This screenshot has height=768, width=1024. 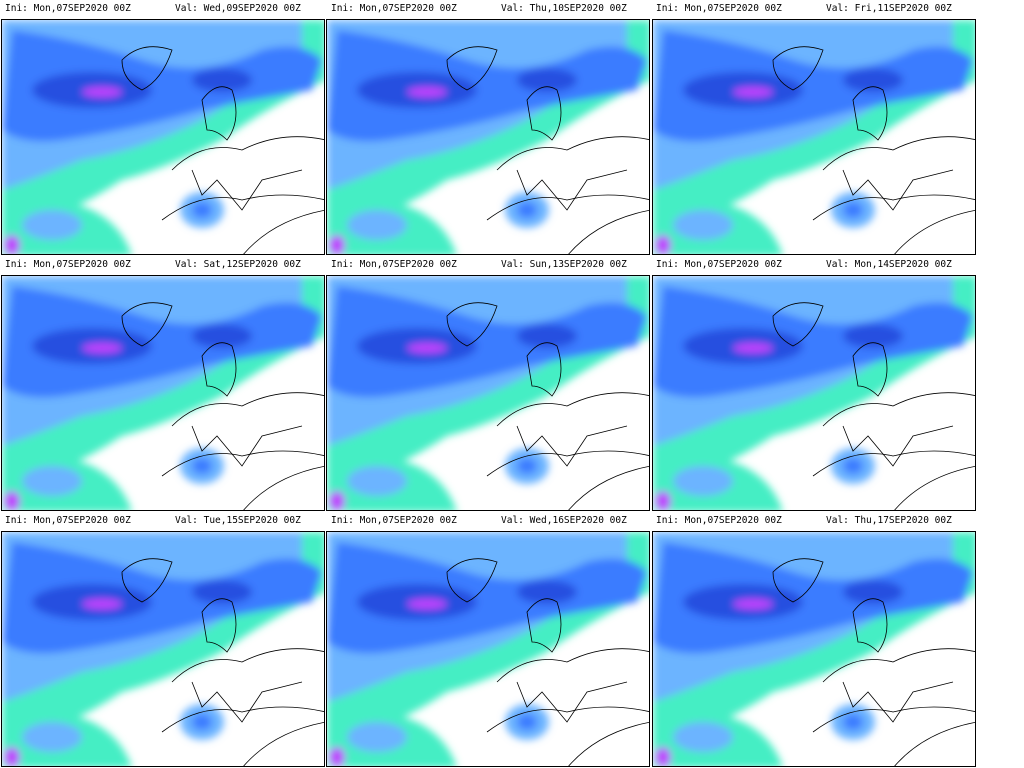 I want to click on val-label: Val: Wed,09SEP2020 00Z, so click(x=238, y=8).